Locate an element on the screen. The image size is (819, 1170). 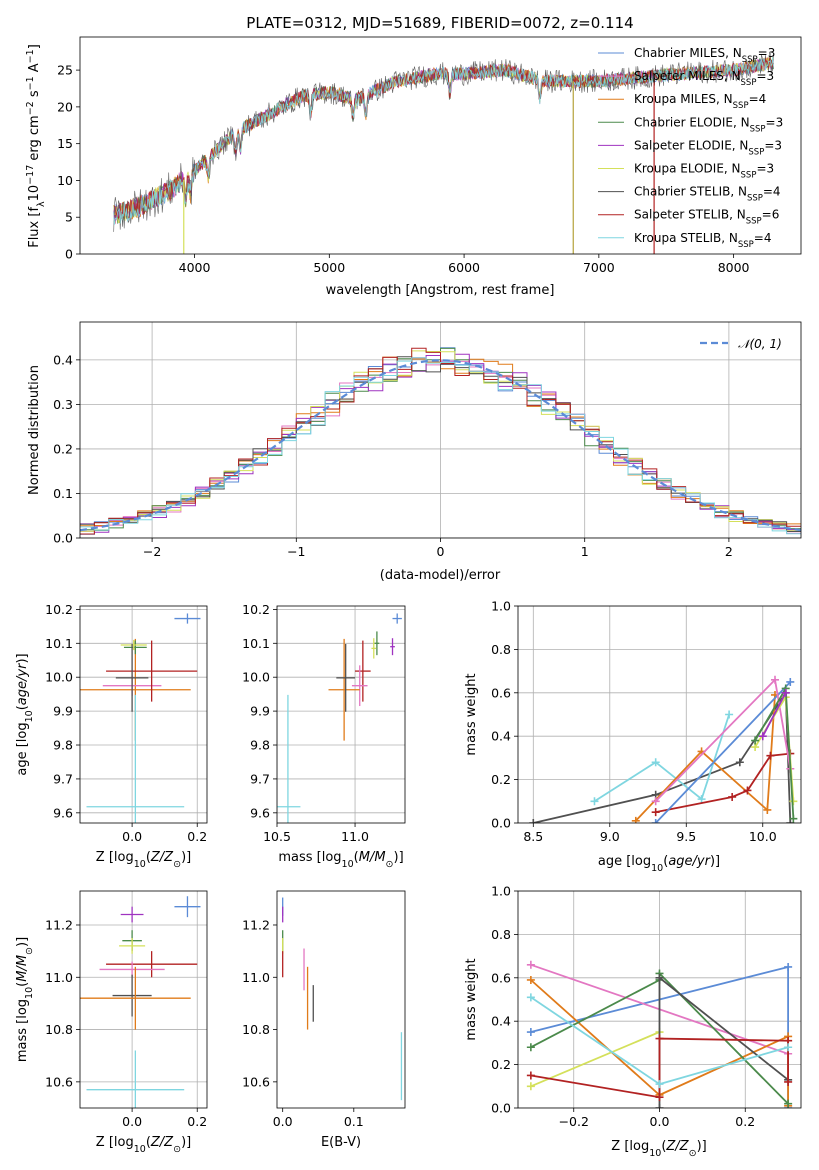
x-tick-label: 1 is located at coordinates (585, 551).